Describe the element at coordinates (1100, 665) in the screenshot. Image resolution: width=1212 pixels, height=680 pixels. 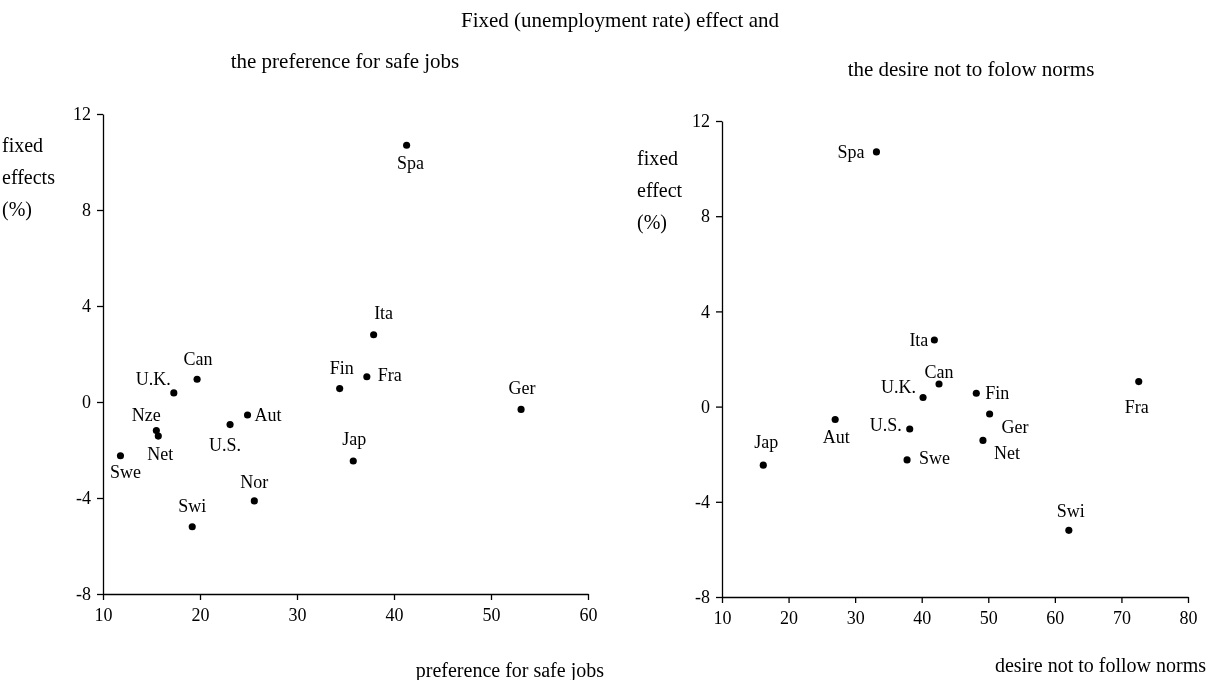
I see `x-axis-title: desire not to follow norms` at that location.